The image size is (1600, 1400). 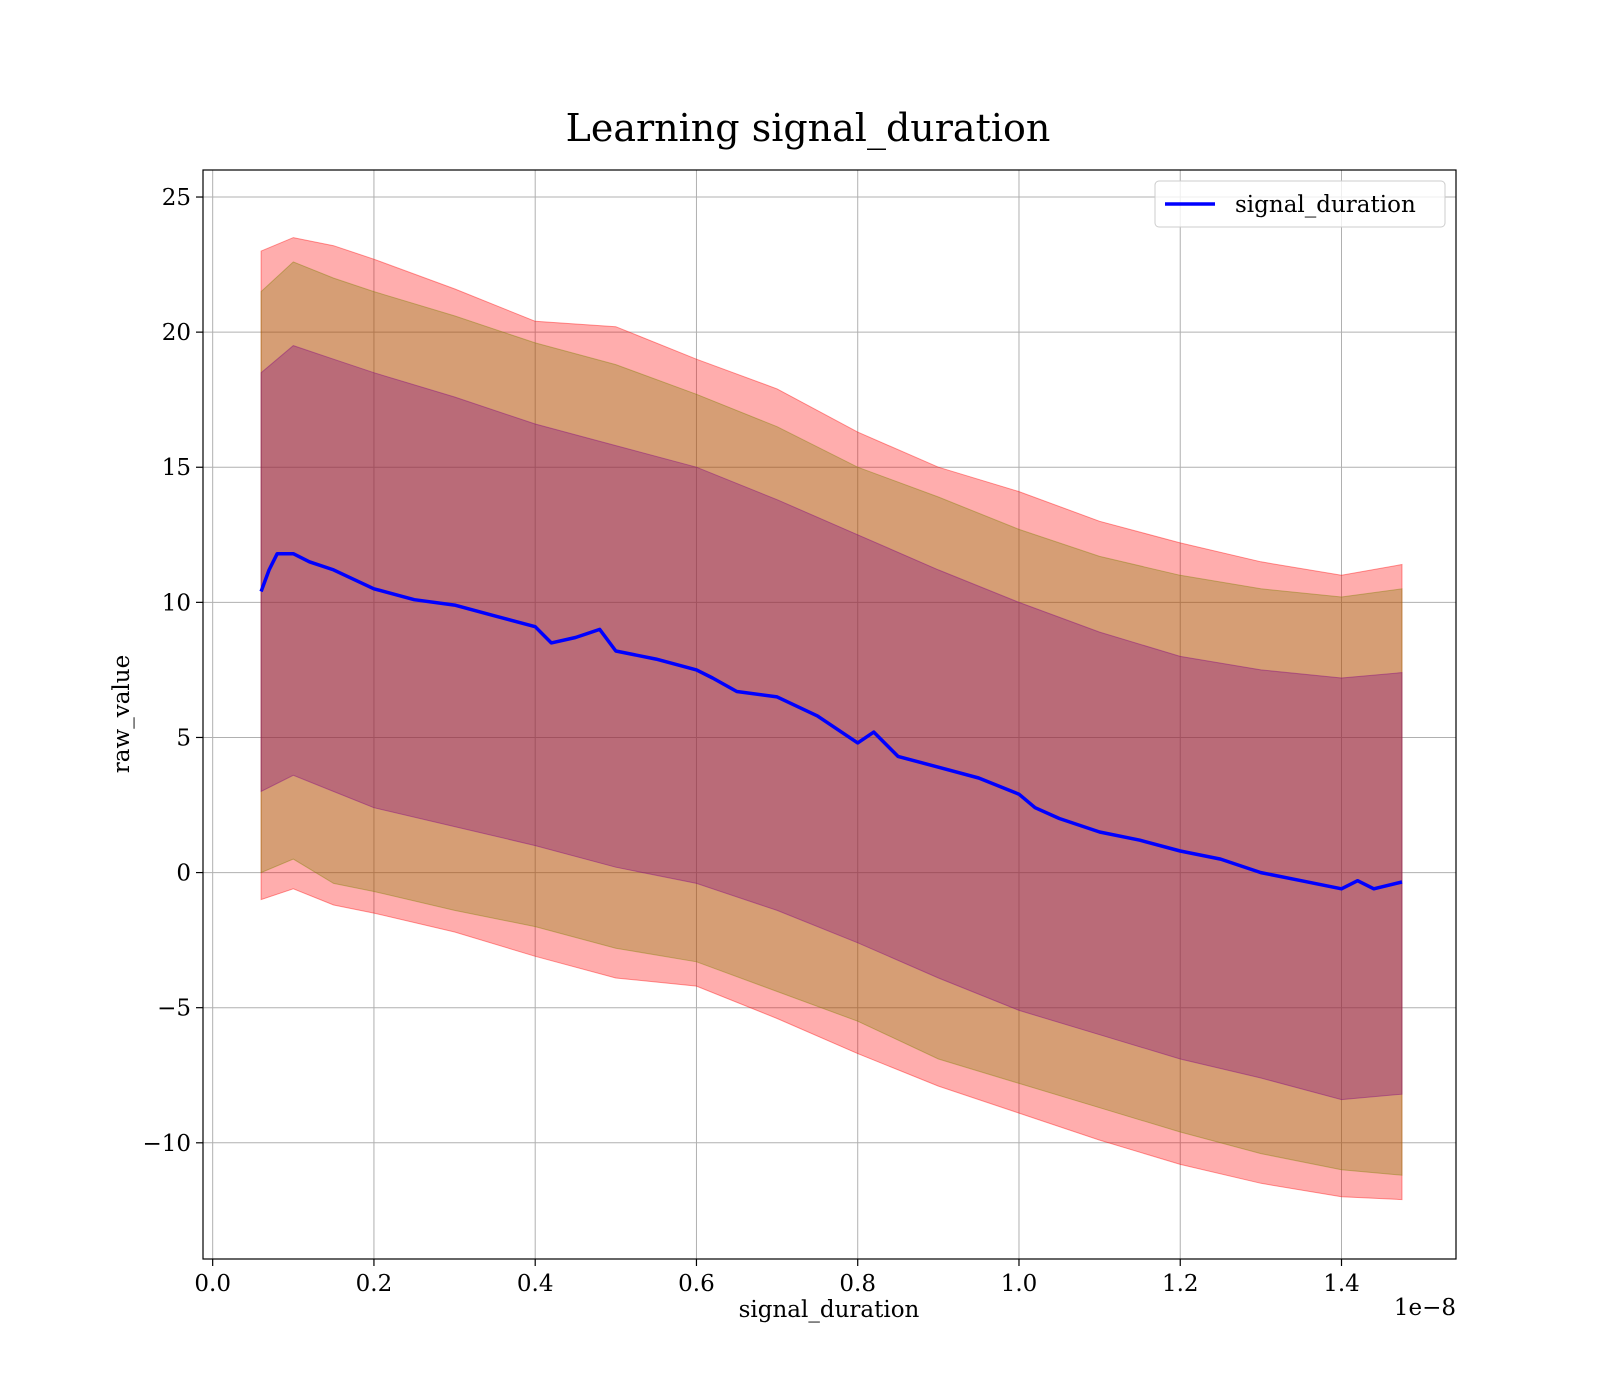 I want to click on x-tick-label-5: 1.0, so click(x=1019, y=1284).